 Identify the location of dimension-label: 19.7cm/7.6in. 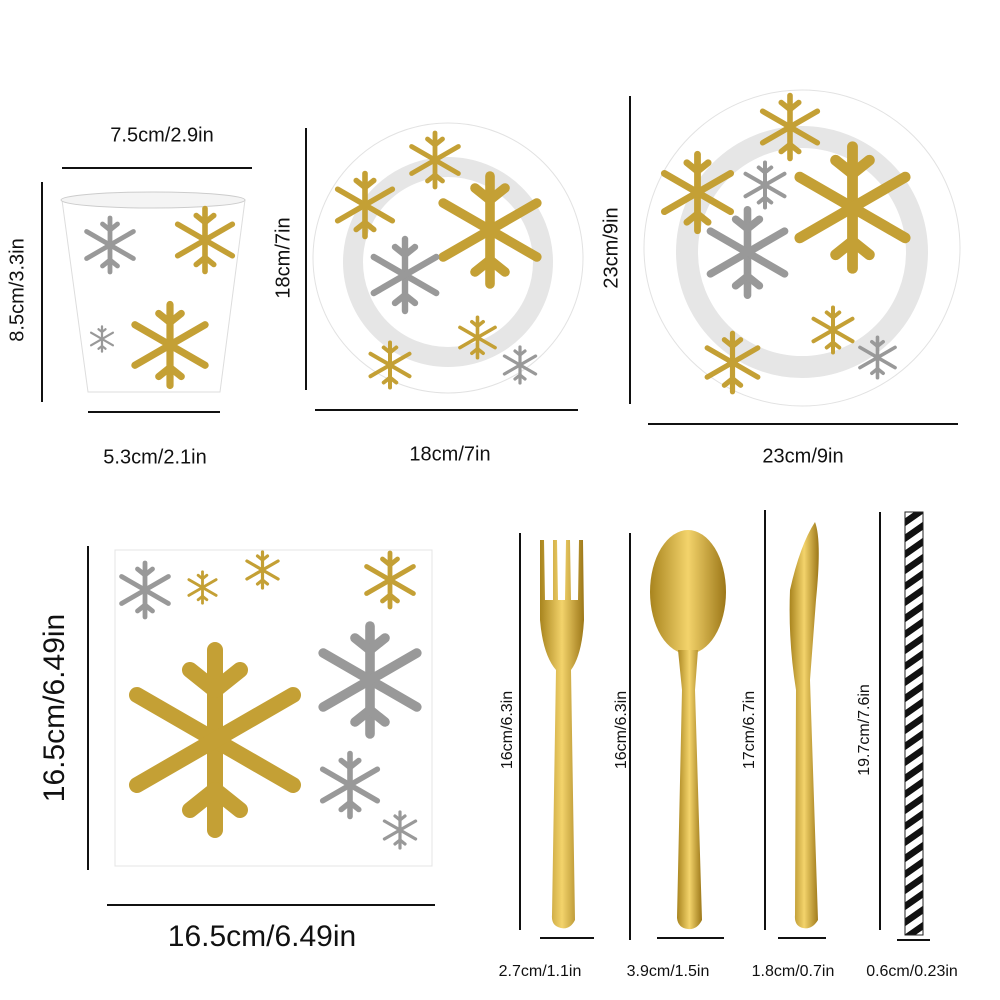
(864, 730).